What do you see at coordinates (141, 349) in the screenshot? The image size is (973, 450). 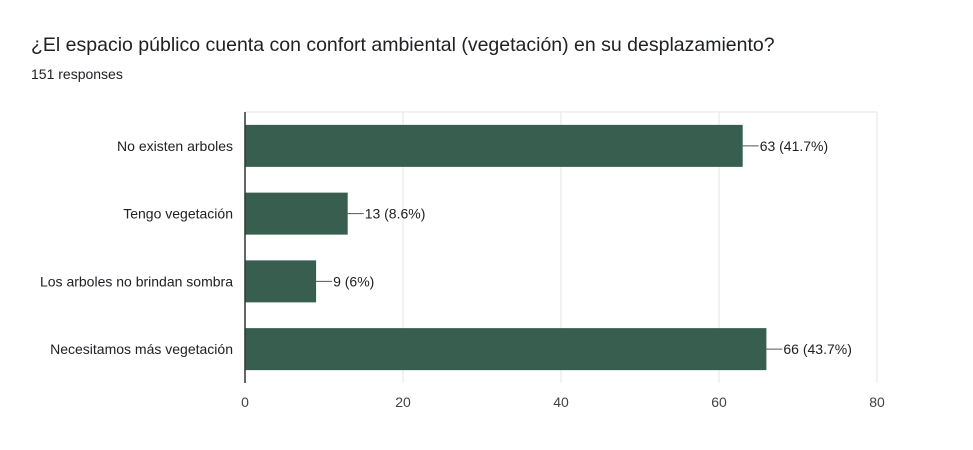 I see `category-label-3: Necesitamos más vegetación` at bounding box center [141, 349].